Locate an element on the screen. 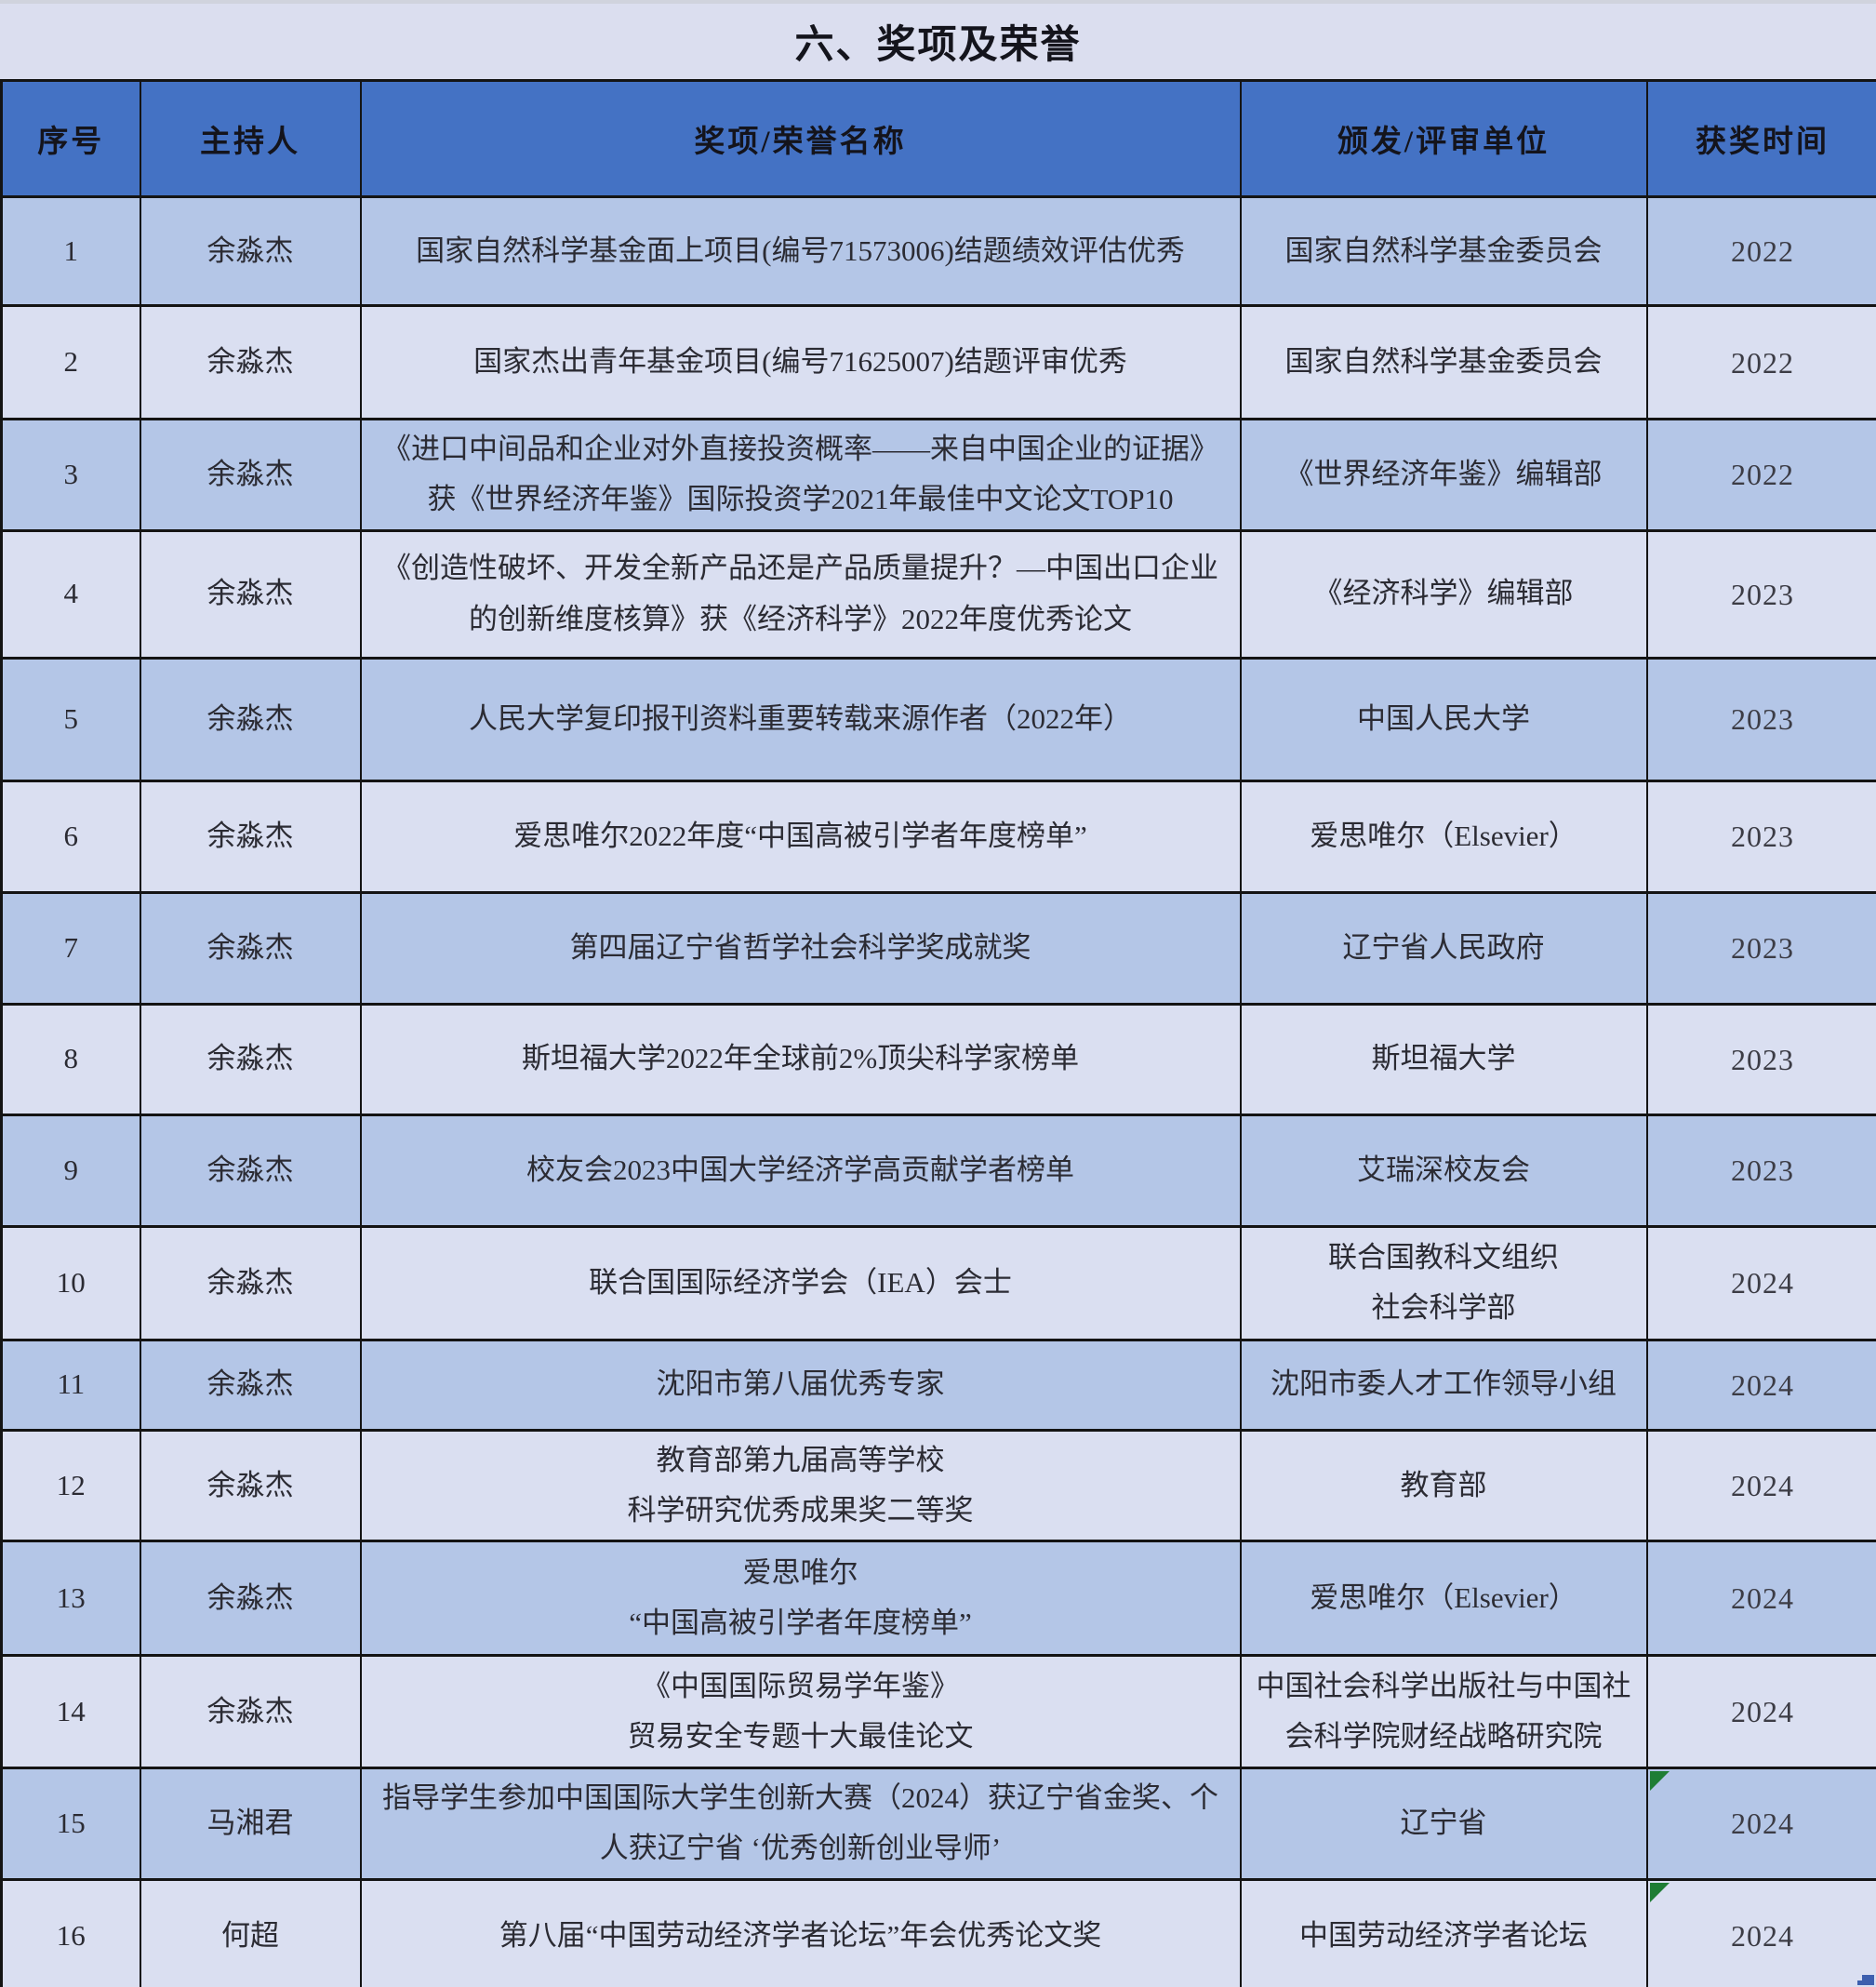 The image size is (1876, 1987). row-award: 爱思唯尔 “中国高被引学者年度榜单” is located at coordinates (800, 1597).